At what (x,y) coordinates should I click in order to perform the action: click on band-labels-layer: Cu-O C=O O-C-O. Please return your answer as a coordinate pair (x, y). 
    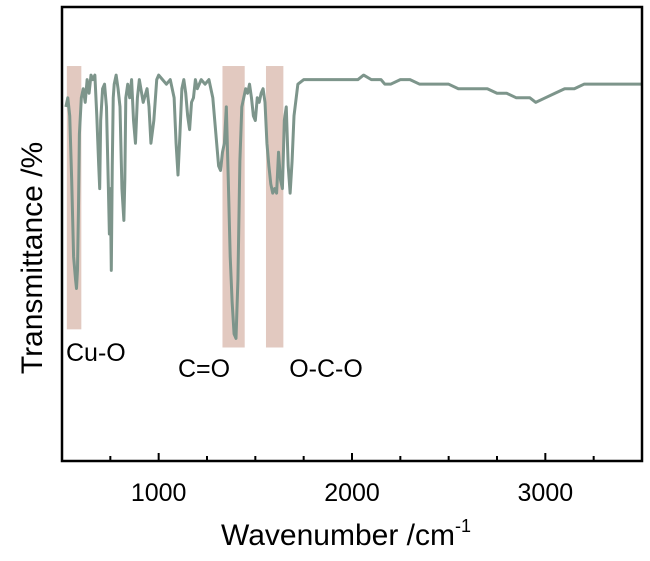
    Looking at the image, I should click on (214, 361).